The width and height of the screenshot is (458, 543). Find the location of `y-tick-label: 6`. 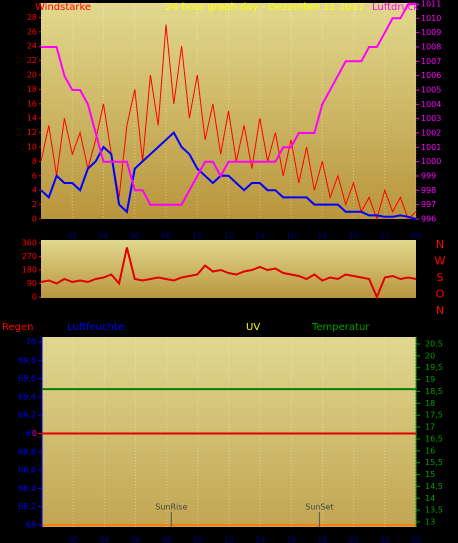

y-tick-label: 6 is located at coordinates (34, 175).